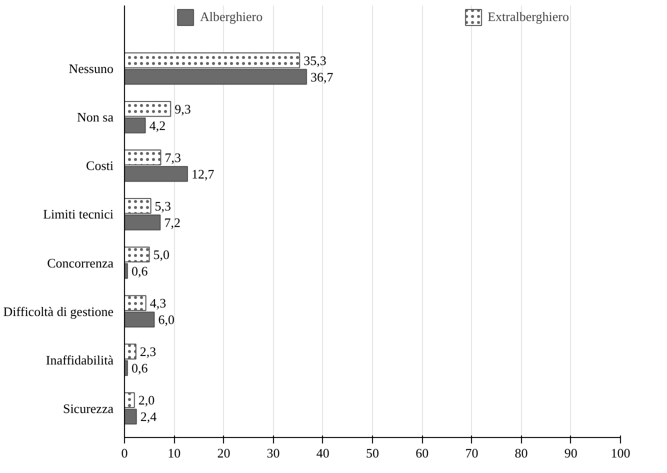  What do you see at coordinates (124, 453) in the screenshot?
I see `x-tick-label: 0` at bounding box center [124, 453].